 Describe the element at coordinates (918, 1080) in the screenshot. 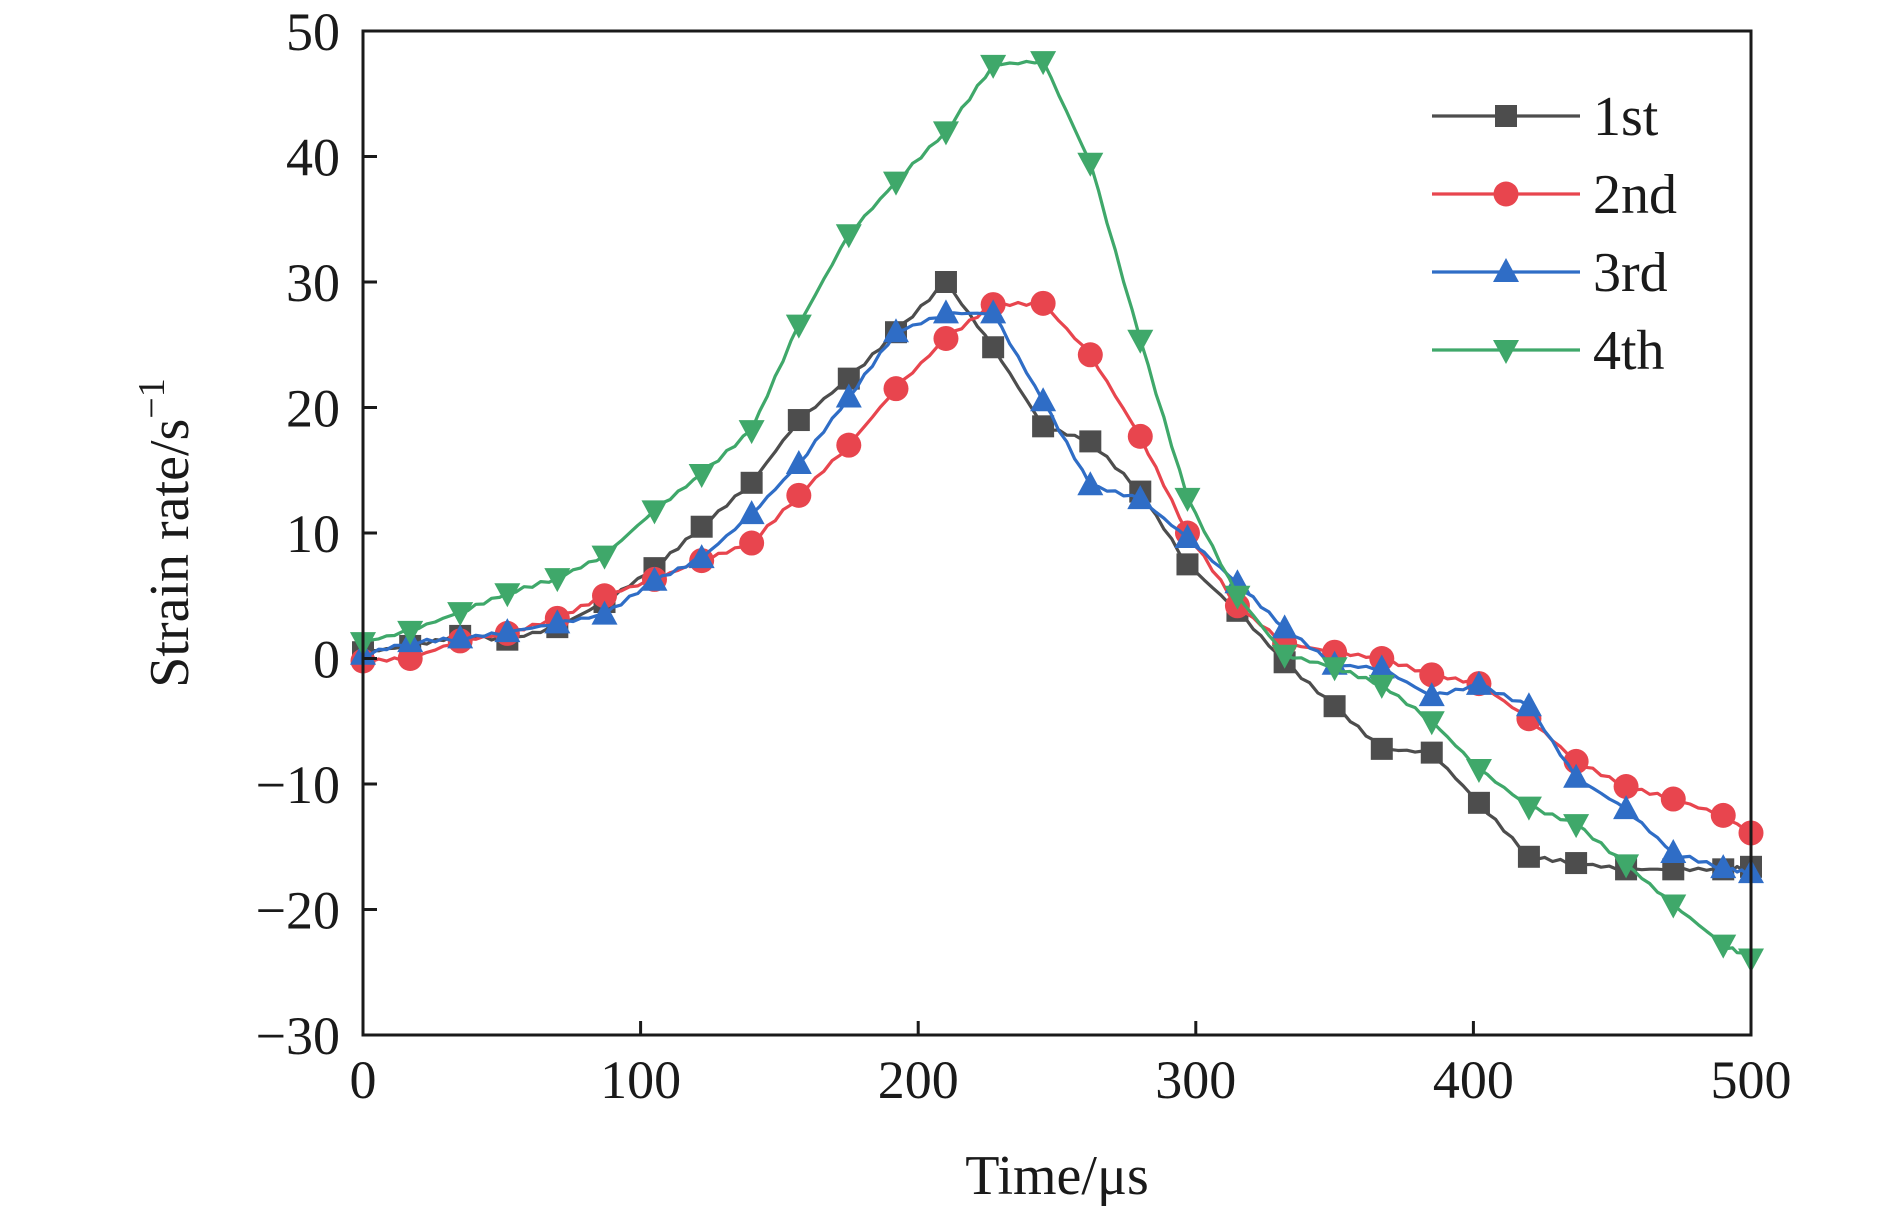

I see `x-tick-label: 200` at that location.